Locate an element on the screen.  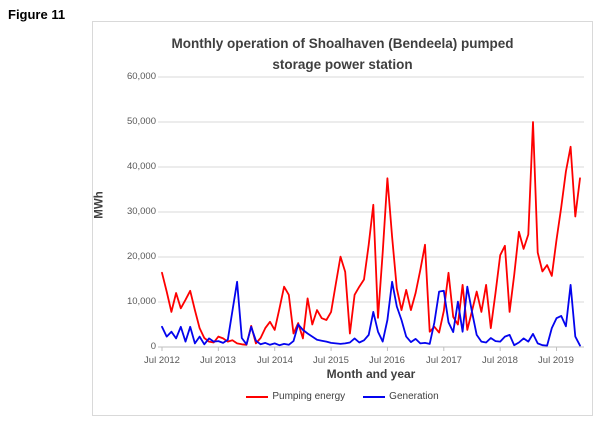
y-tick-label: 60,000 is located at coordinates (141, 76).